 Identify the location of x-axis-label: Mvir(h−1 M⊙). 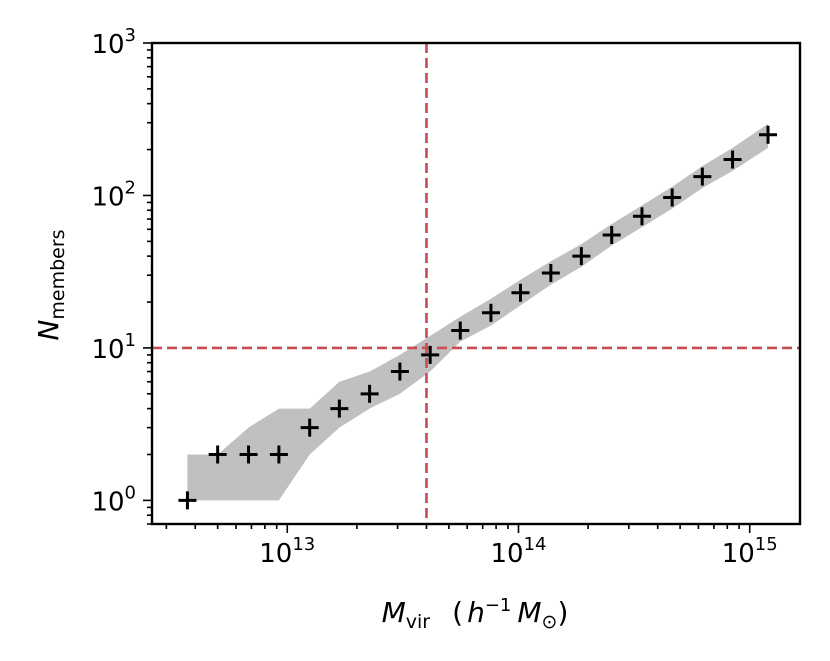
(475, 614).